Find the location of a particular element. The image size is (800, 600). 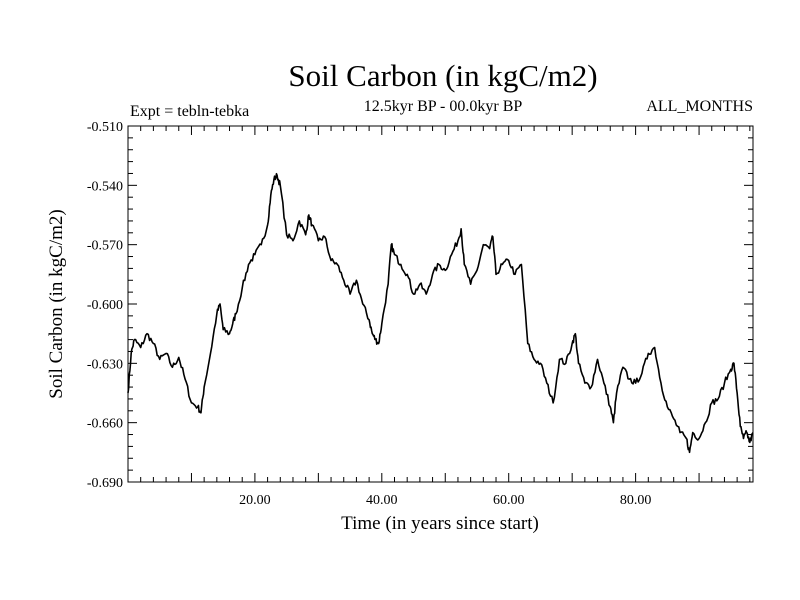

x-tick-label: 40.00 is located at coordinates (382, 500).